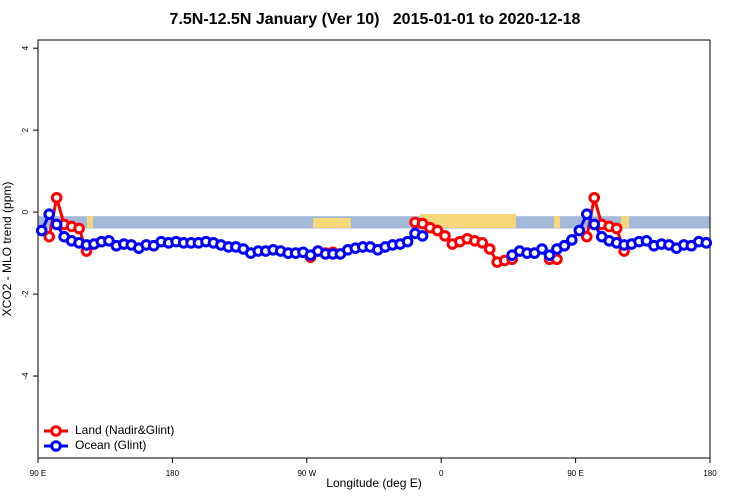 The image size is (750, 500). Describe the element at coordinates (441, 473) in the screenshot. I see `x-tick-label: 0` at that location.